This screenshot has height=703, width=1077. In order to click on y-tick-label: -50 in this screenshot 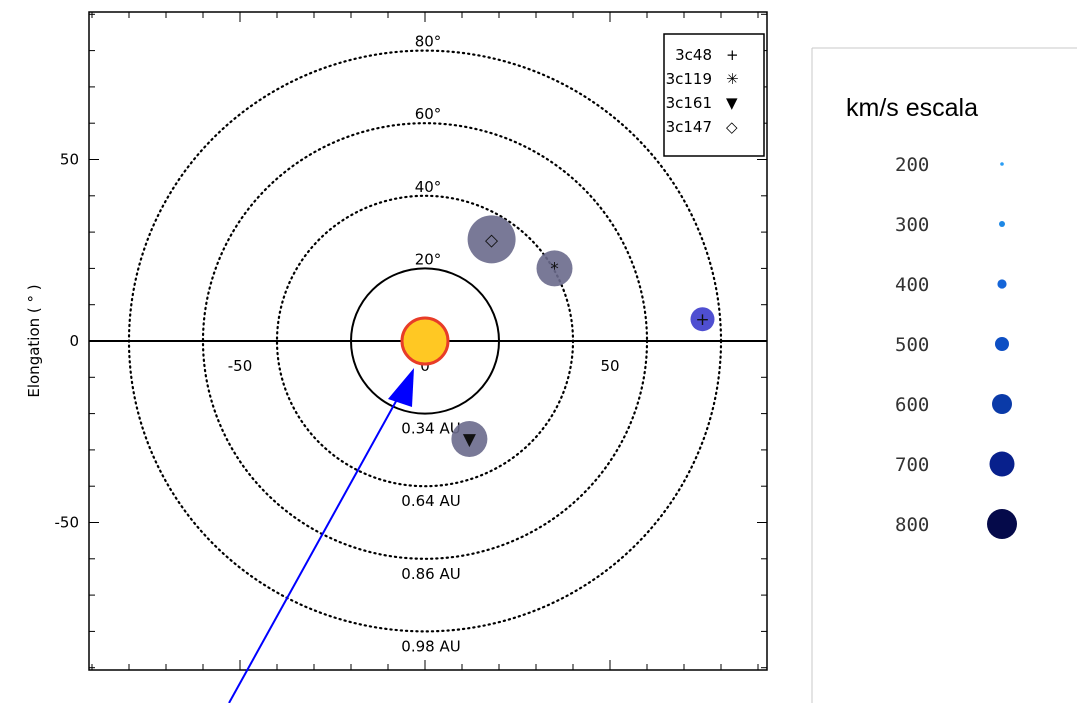, I will do `click(67, 523)`.